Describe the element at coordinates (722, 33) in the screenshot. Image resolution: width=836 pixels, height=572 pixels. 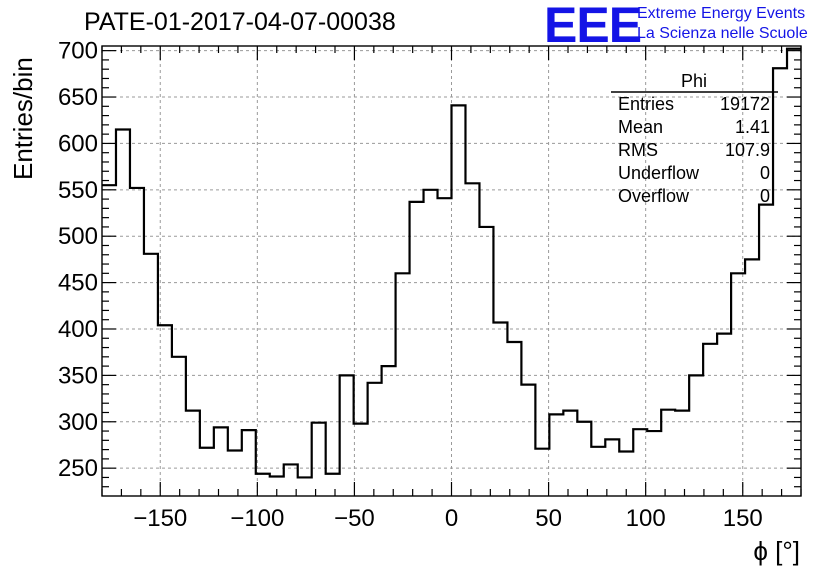
I see `logo-line-2: La Scienza nelle Scuole` at that location.